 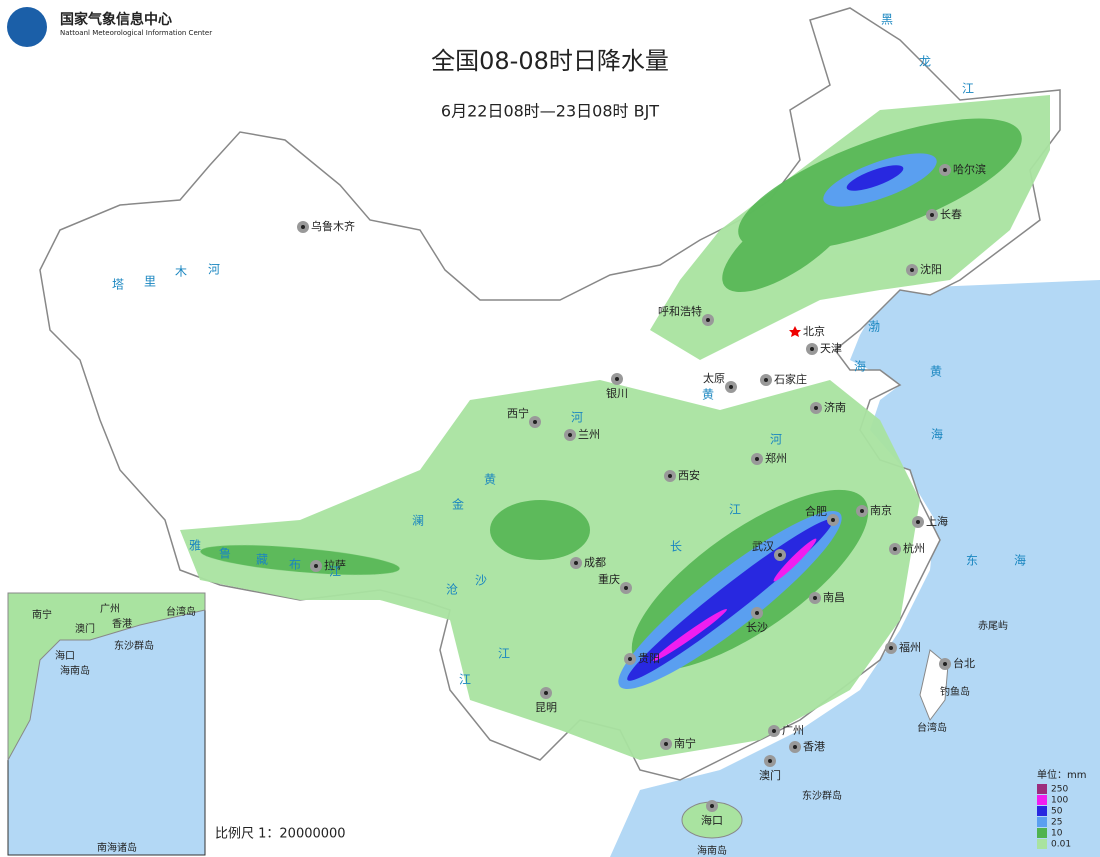 What do you see at coordinates (993, 626) in the screenshot?
I see `place-label: 赤尾屿` at bounding box center [993, 626].